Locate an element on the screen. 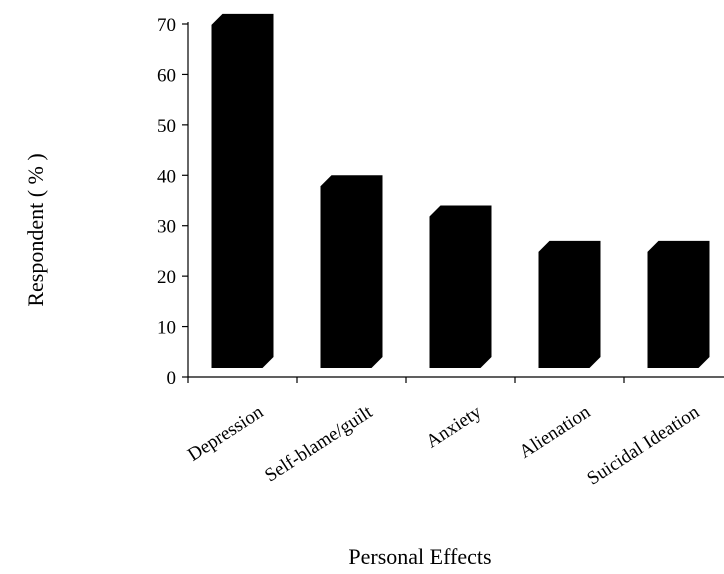 The image size is (724, 574). bar-alienation is located at coordinates (569, 304).